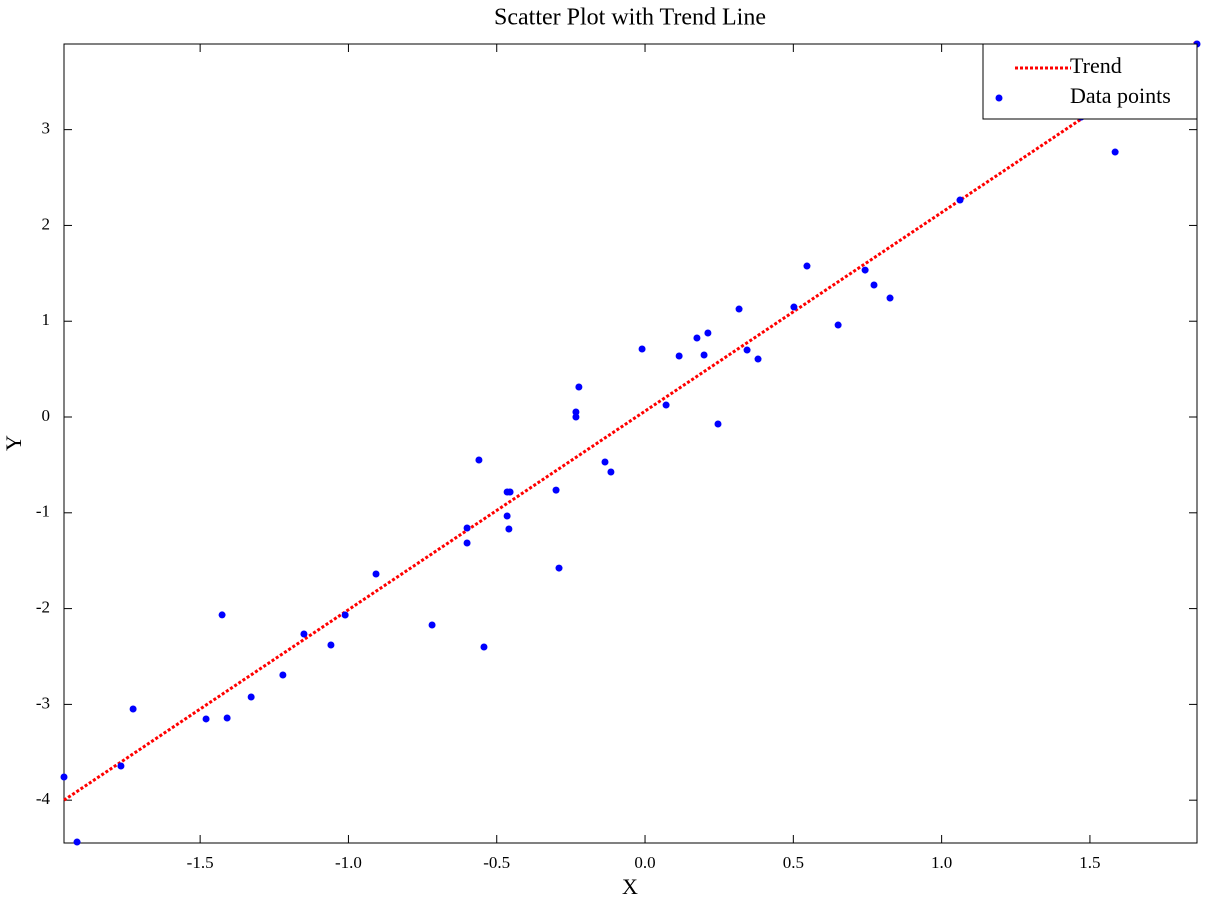  I want to click on y-tick-label: -4, so click(43, 798).